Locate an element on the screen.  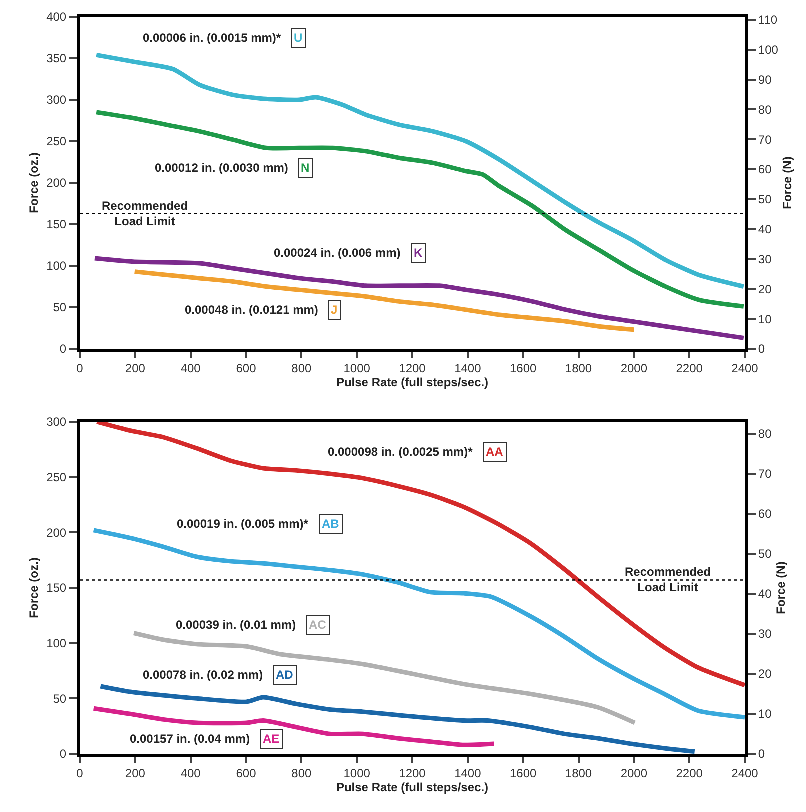
annotation: N is located at coordinates (305, 168).